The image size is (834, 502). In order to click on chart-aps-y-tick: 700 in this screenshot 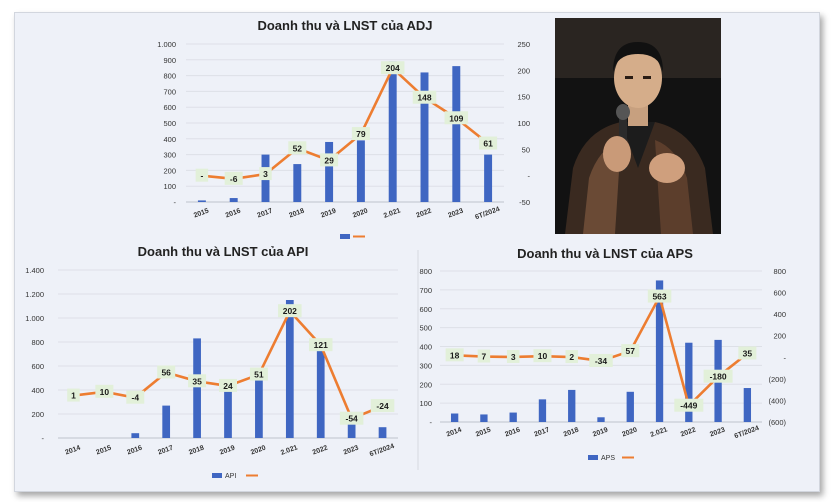, I will do `click(425, 290)`.